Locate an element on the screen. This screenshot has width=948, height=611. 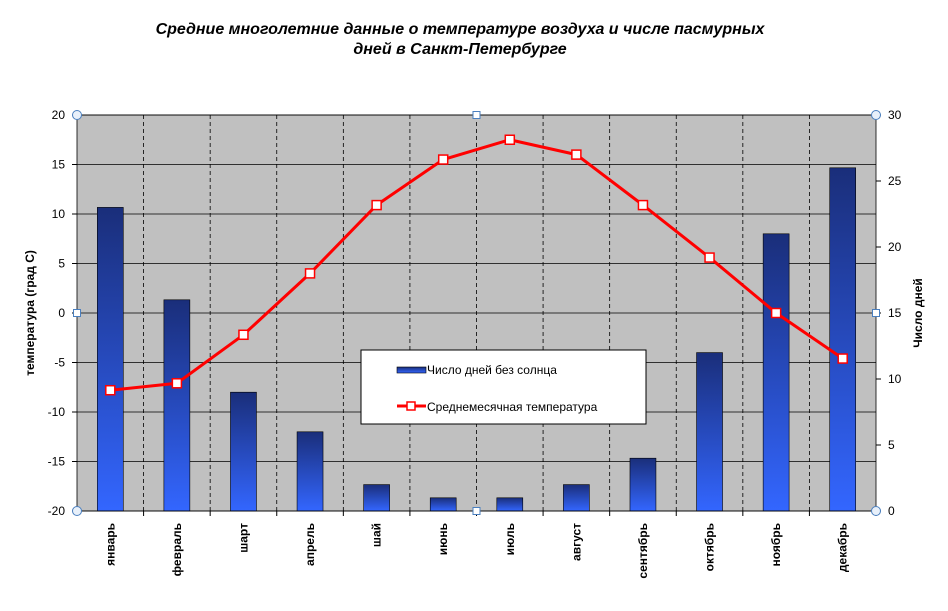
right-tick-label: 30 is located at coordinates (895, 115).